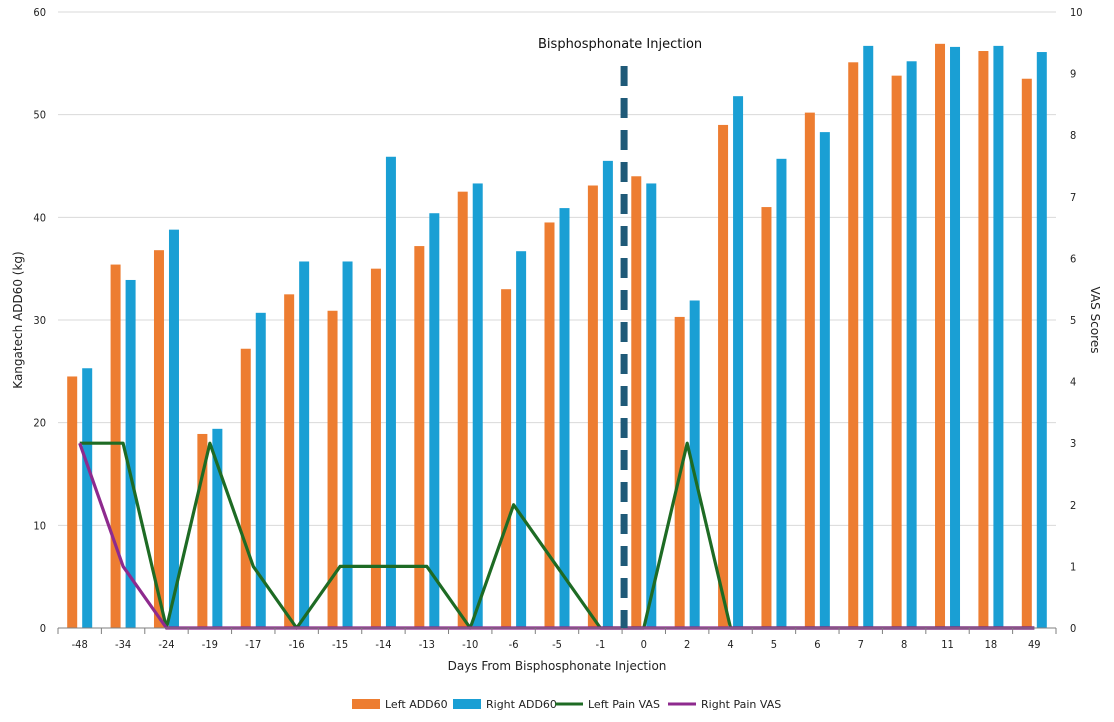 The height and width of the screenshot is (722, 1114). I want to click on y-tick-label: 0, so click(43, 628).